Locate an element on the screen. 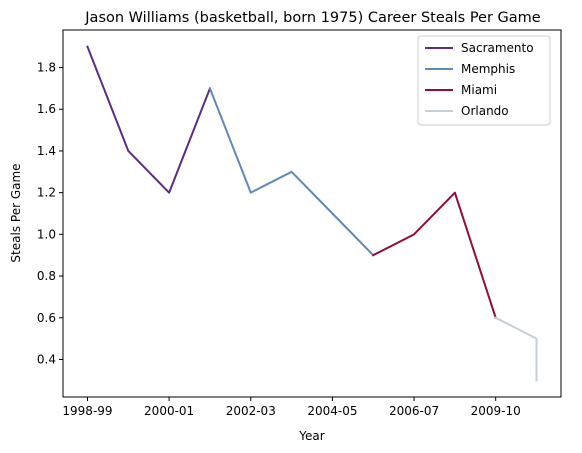  y-tick-label: 0.8 is located at coordinates (46, 276).